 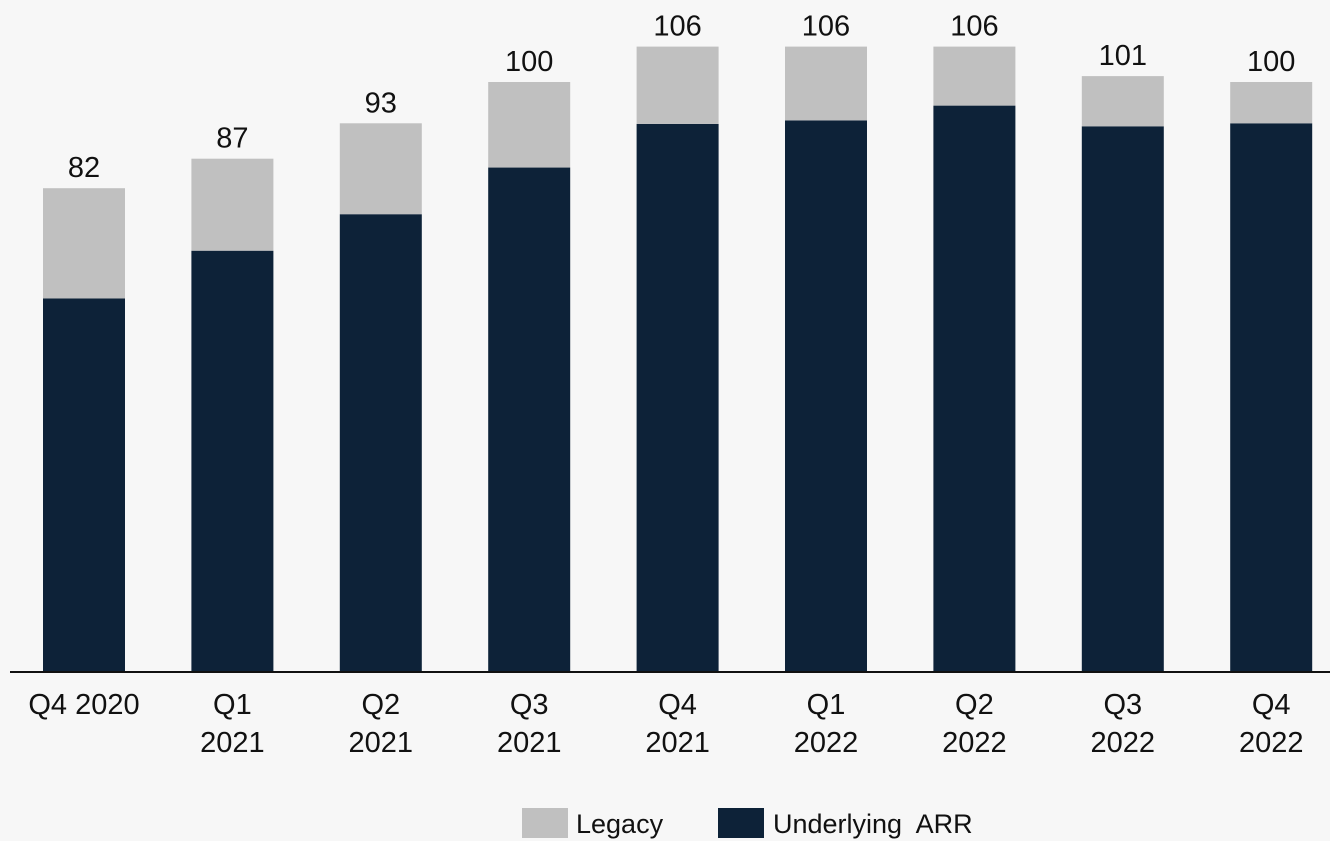 What do you see at coordinates (381, 103) in the screenshot?
I see `bar-total-label: 93` at bounding box center [381, 103].